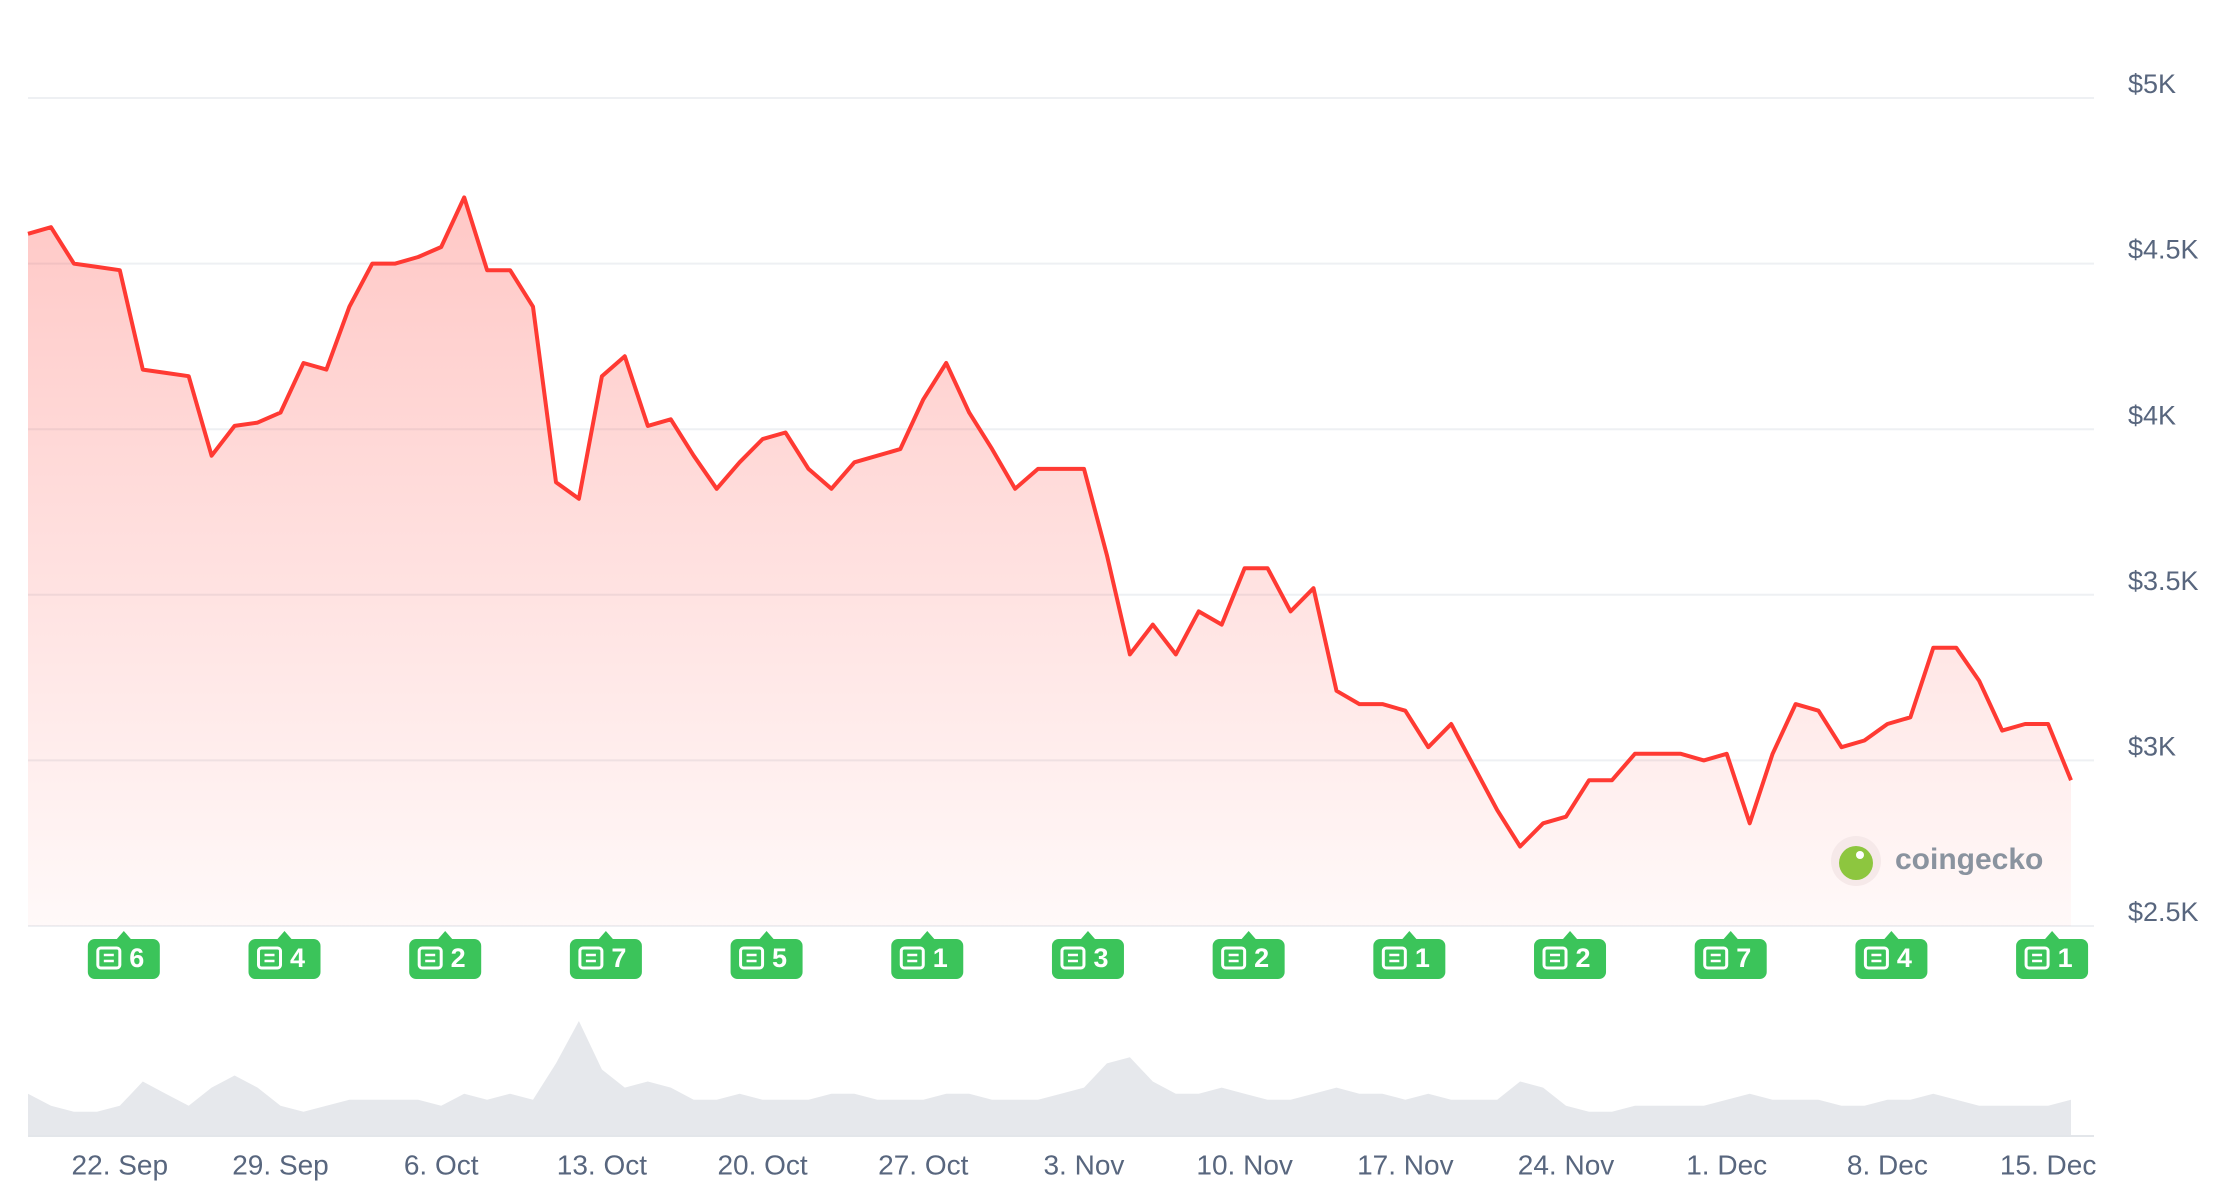 Image resolution: width=2214 pixels, height=1190 pixels. What do you see at coordinates (1860, 855) in the screenshot?
I see `logo-eye` at bounding box center [1860, 855].